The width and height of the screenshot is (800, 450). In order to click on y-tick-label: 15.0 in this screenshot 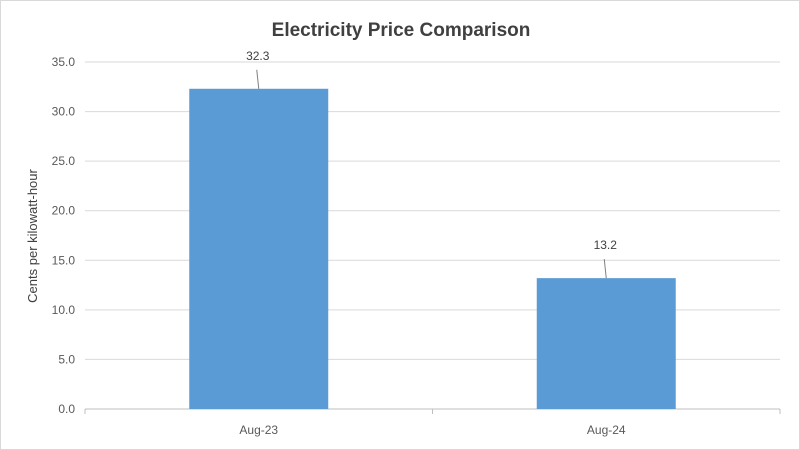, I will do `click(64, 260)`.